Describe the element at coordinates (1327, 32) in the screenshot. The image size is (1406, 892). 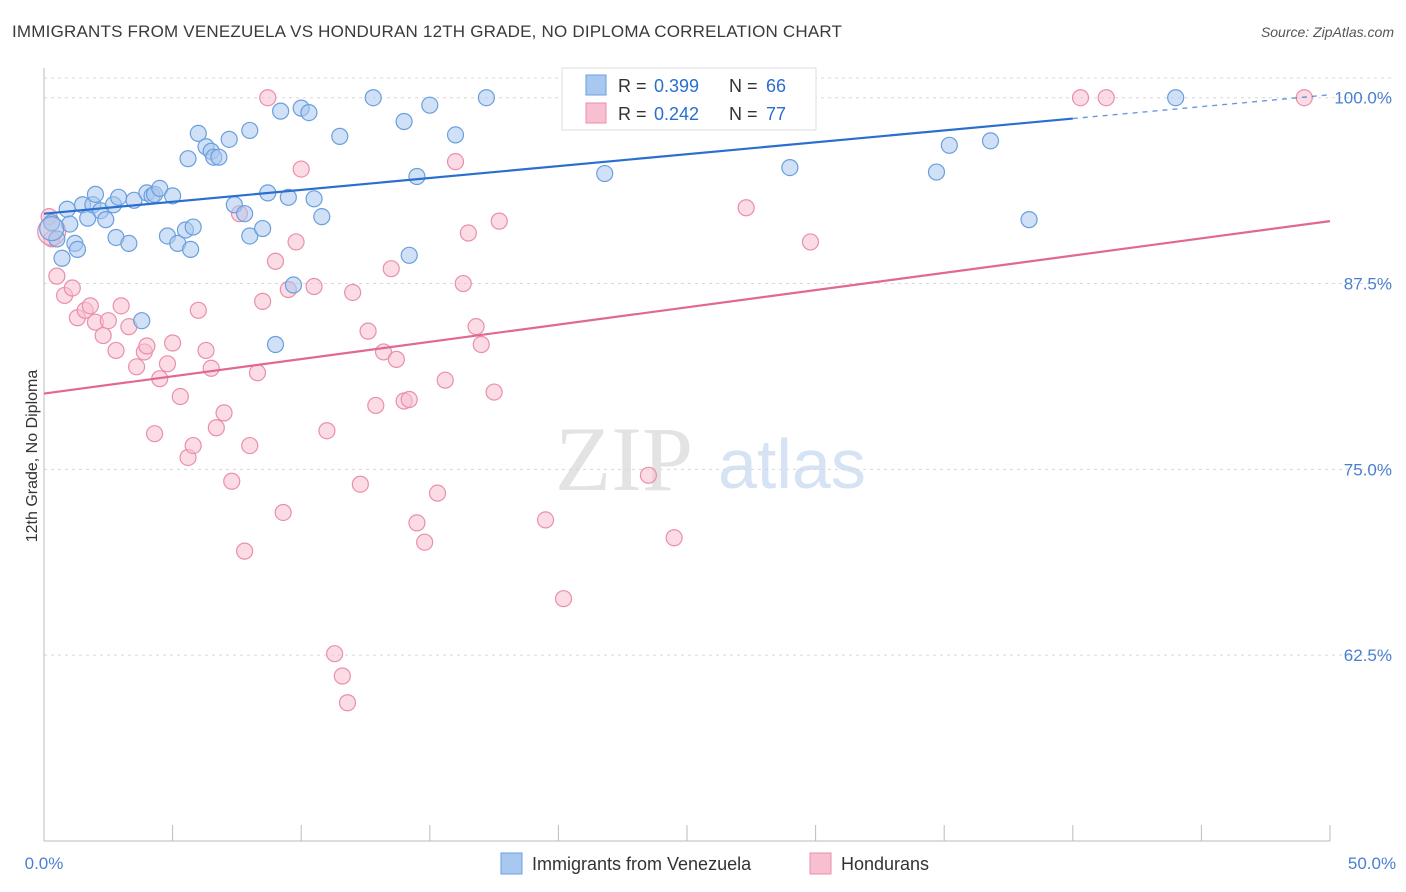
I see `chart-source: Source: ZipAtlas.com` at that location.